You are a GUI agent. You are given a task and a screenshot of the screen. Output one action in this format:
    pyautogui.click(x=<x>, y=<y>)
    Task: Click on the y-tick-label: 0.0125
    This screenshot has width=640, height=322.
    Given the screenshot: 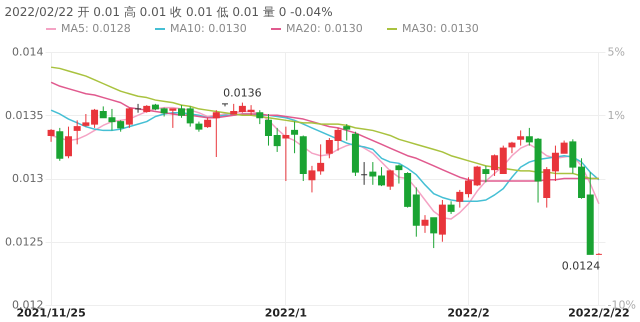 What is the action you would take?
    pyautogui.click(x=24, y=241)
    